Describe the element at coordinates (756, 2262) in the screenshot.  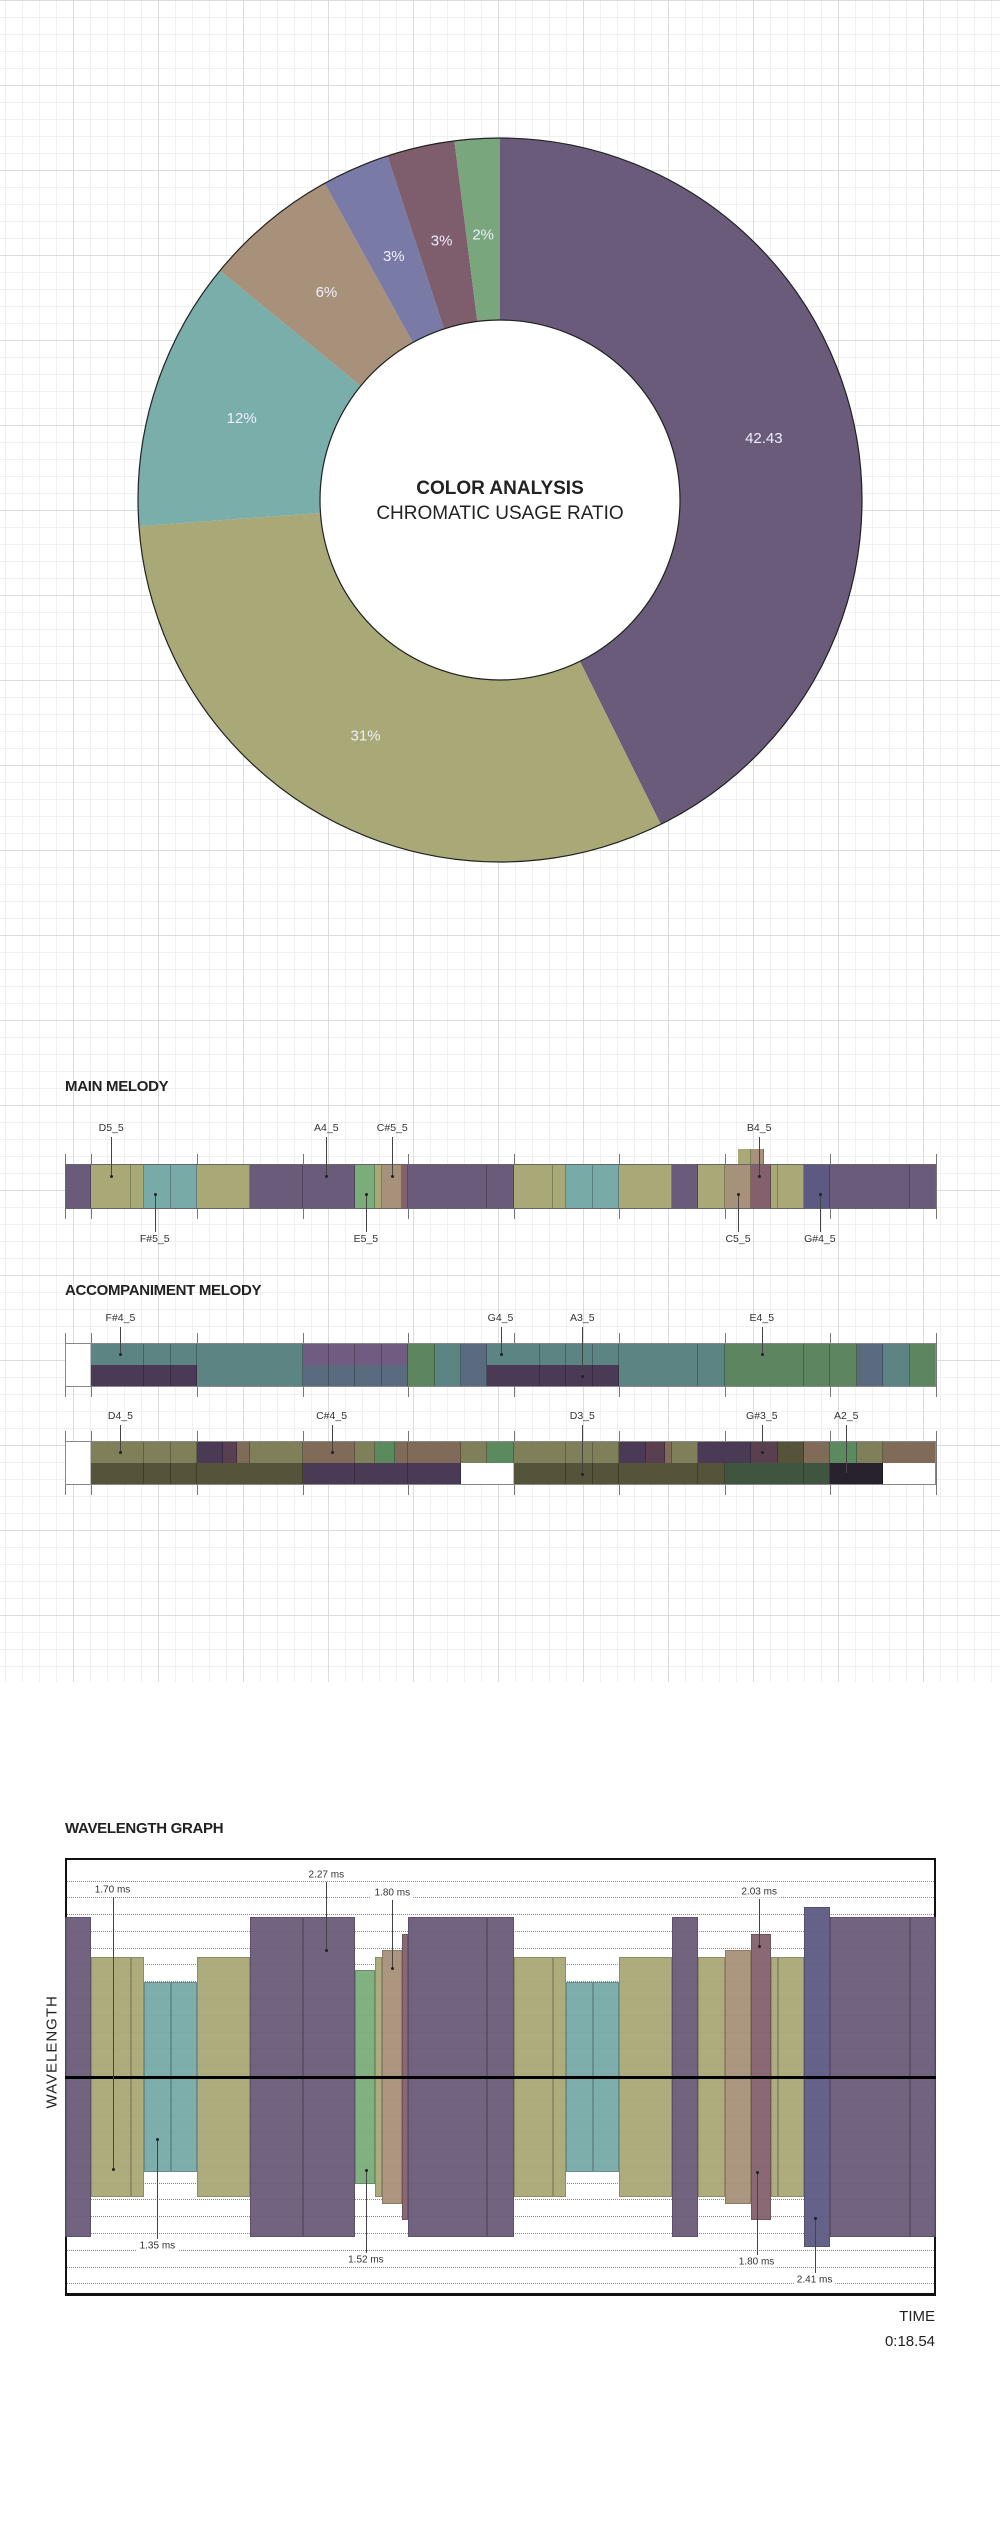
I see `ms-annotation: 1.80 ms` at that location.